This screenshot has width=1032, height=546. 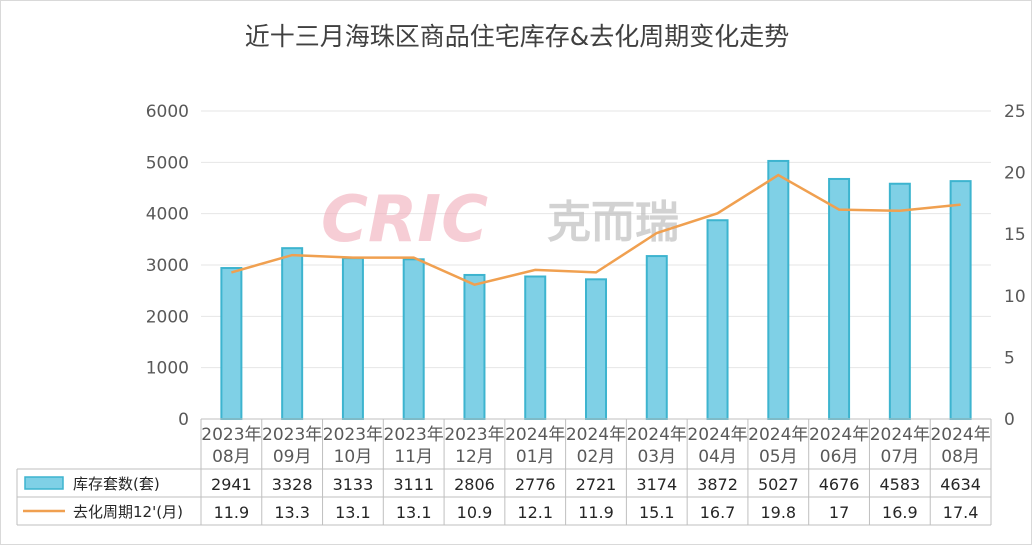 I want to click on cycle-value: 19.8, so click(x=778, y=512).